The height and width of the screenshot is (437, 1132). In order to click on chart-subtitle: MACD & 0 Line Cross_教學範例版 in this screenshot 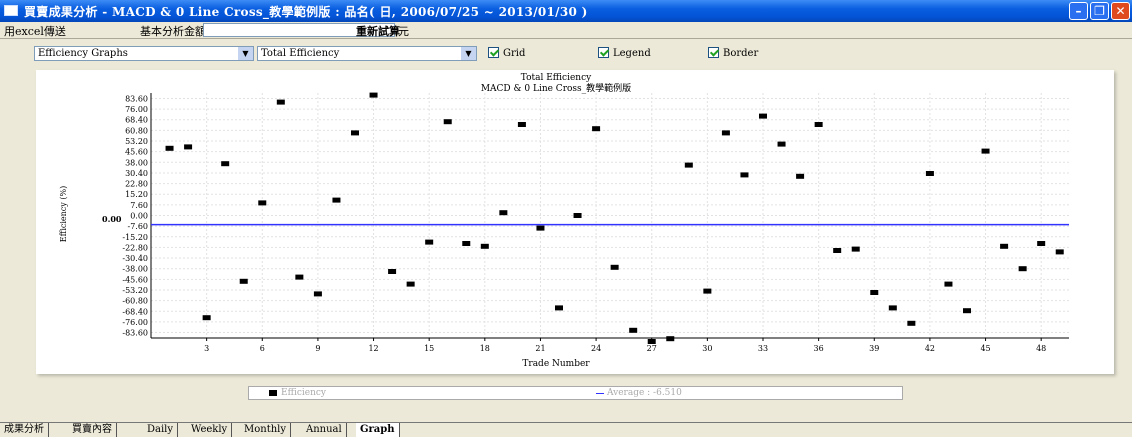, I will do `click(556, 88)`.